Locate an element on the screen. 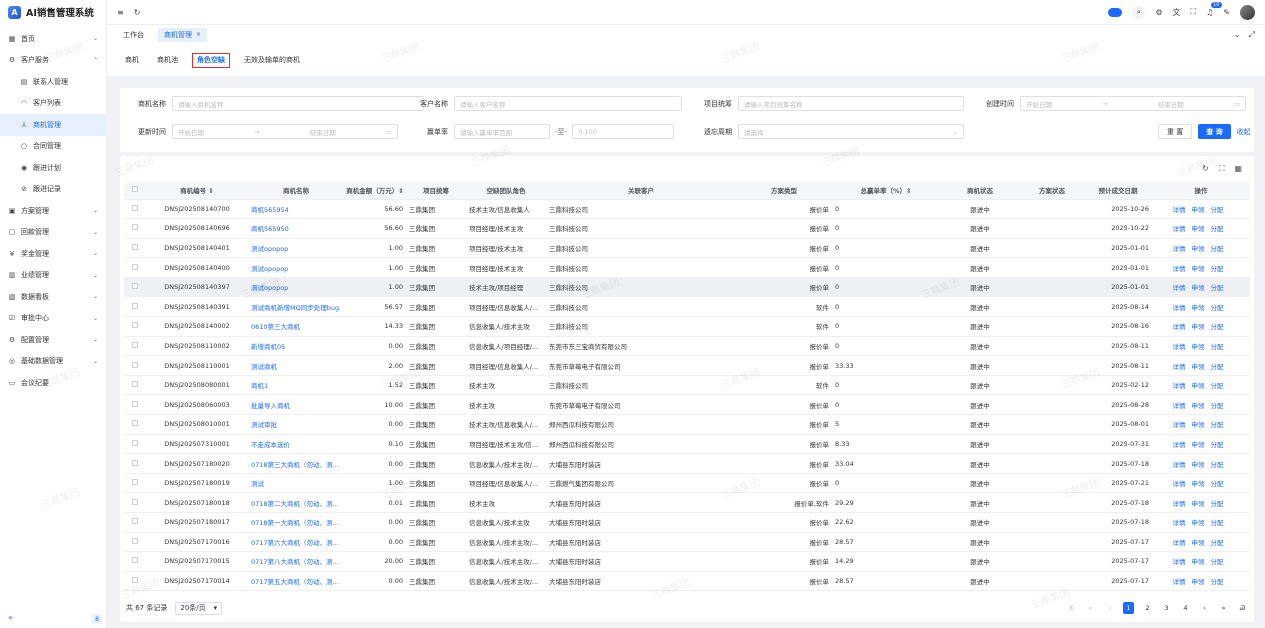 This screenshot has height=628, width=1265. updated-date-range: 开始日期 → 结束日期 ▭ is located at coordinates (285, 131).